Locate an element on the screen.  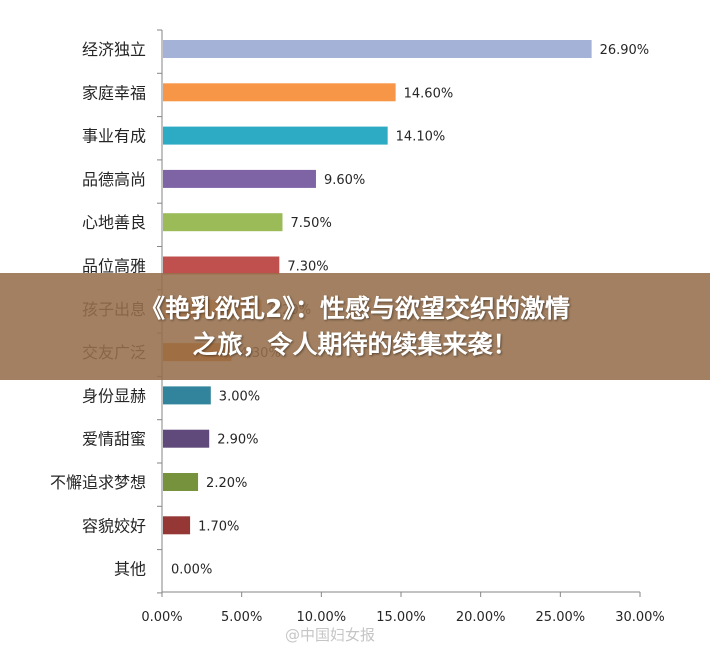
category-label: 经济独立 is located at coordinates (114, 49).